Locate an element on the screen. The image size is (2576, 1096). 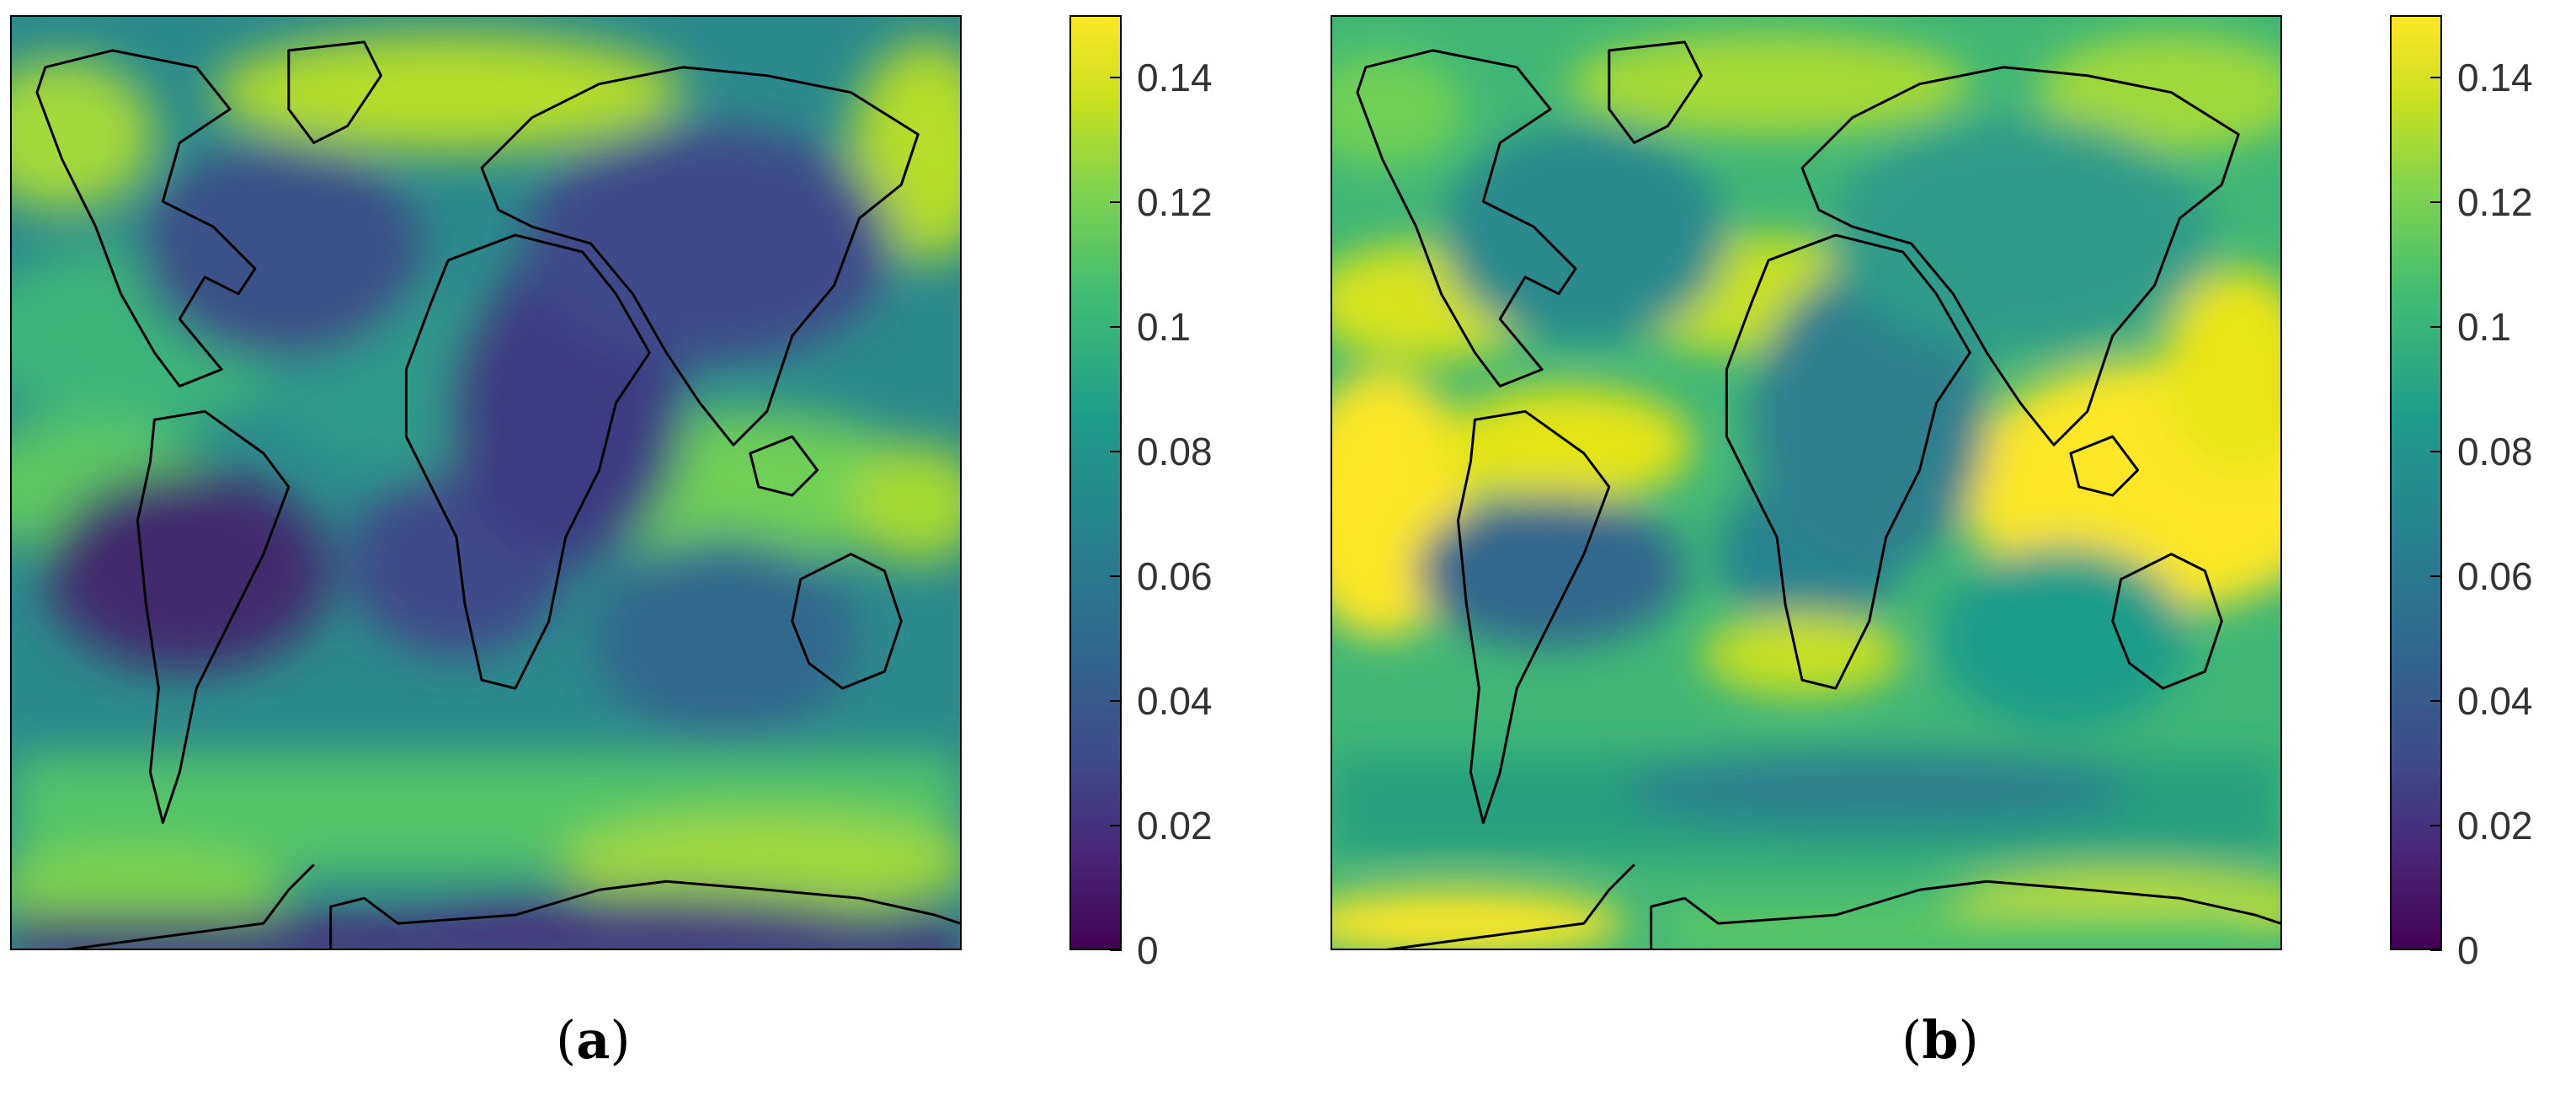
panel-caption-a: (a) is located at coordinates (593, 1040).